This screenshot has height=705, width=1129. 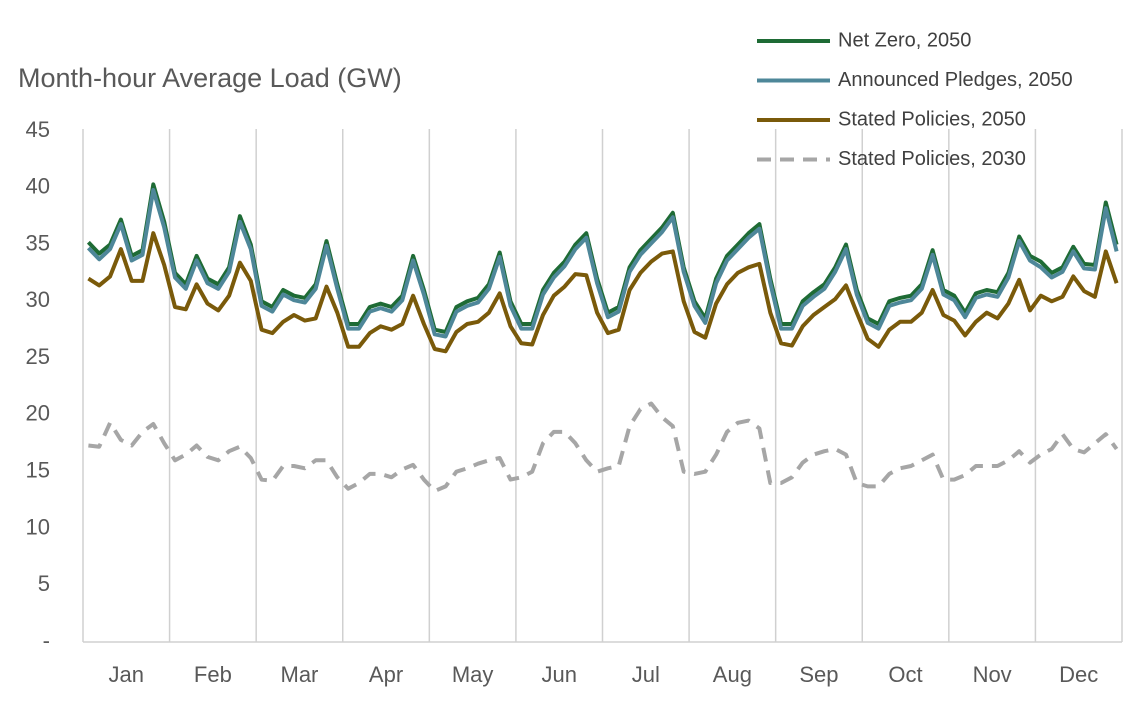 I want to click on legend-label: Stated Policies, 2030, so click(x=932, y=159).